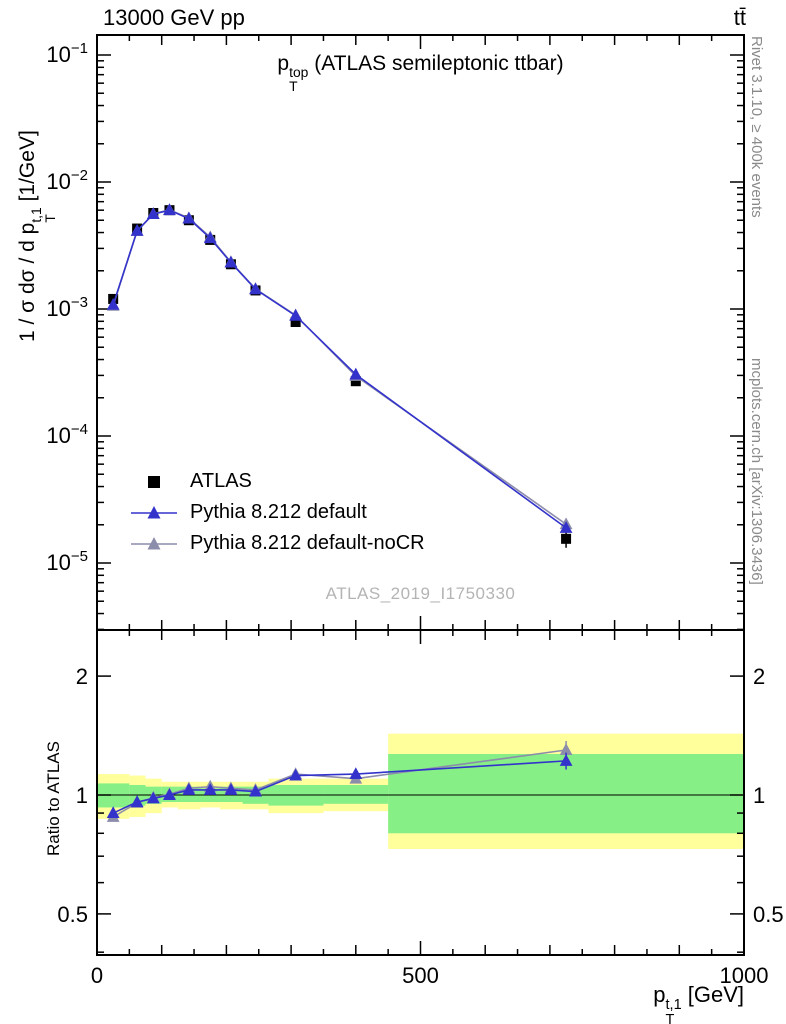 This screenshot has height=1024, width=786. What do you see at coordinates (768, 914) in the screenshot?
I see `y-tick-label-ratio-right: 0.5` at bounding box center [768, 914].